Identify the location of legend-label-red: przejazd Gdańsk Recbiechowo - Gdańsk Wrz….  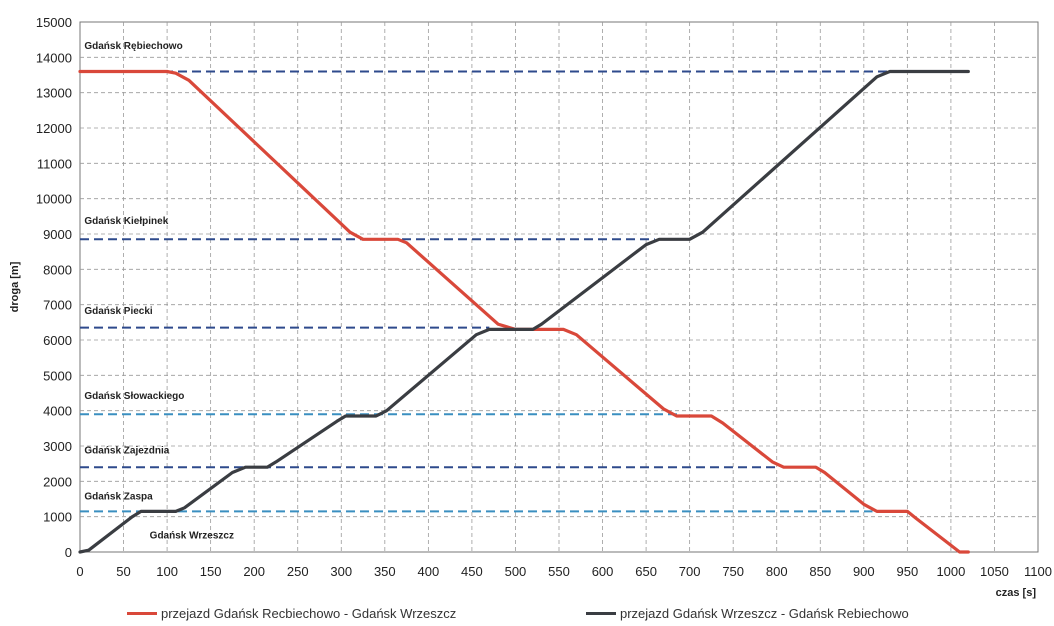
(309, 613).